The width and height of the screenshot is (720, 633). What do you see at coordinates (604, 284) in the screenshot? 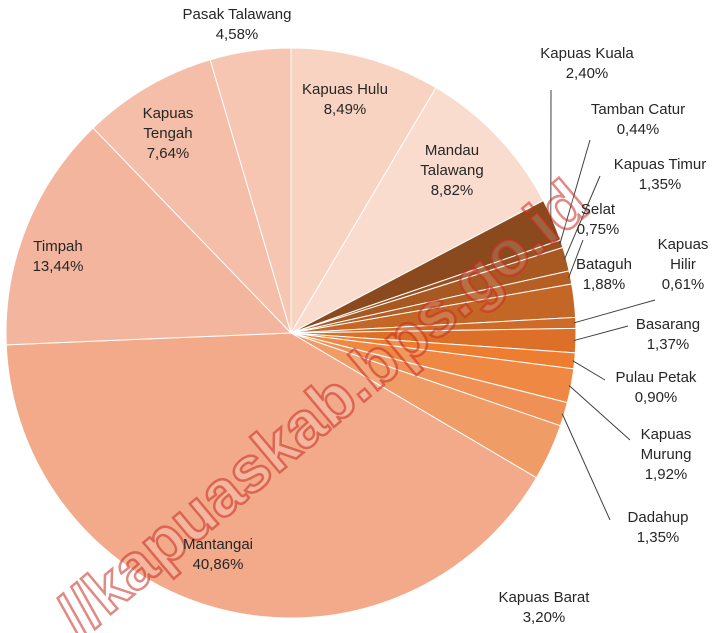
I see `slice-value: 1,88%` at bounding box center [604, 284].